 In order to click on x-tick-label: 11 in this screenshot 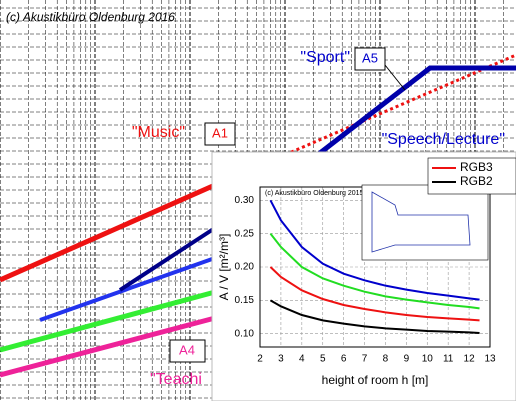, I will do `click(448, 359)`.